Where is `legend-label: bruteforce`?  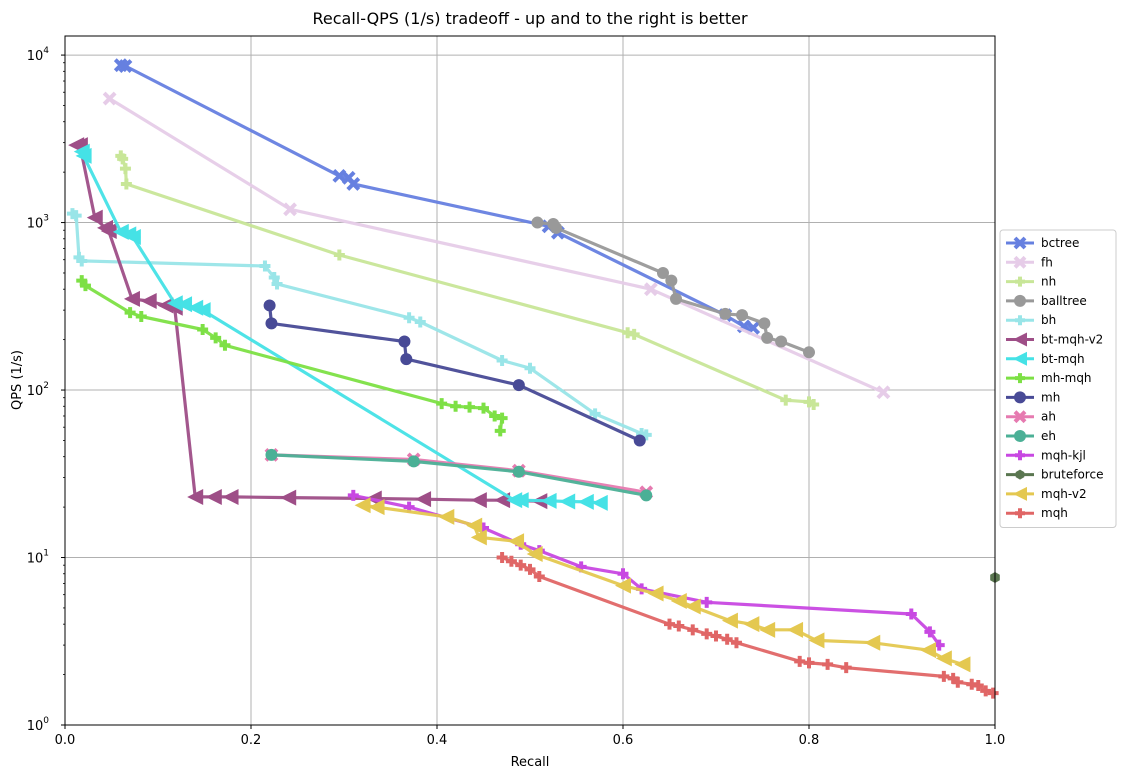 legend-label: bruteforce is located at coordinates (1072, 475).